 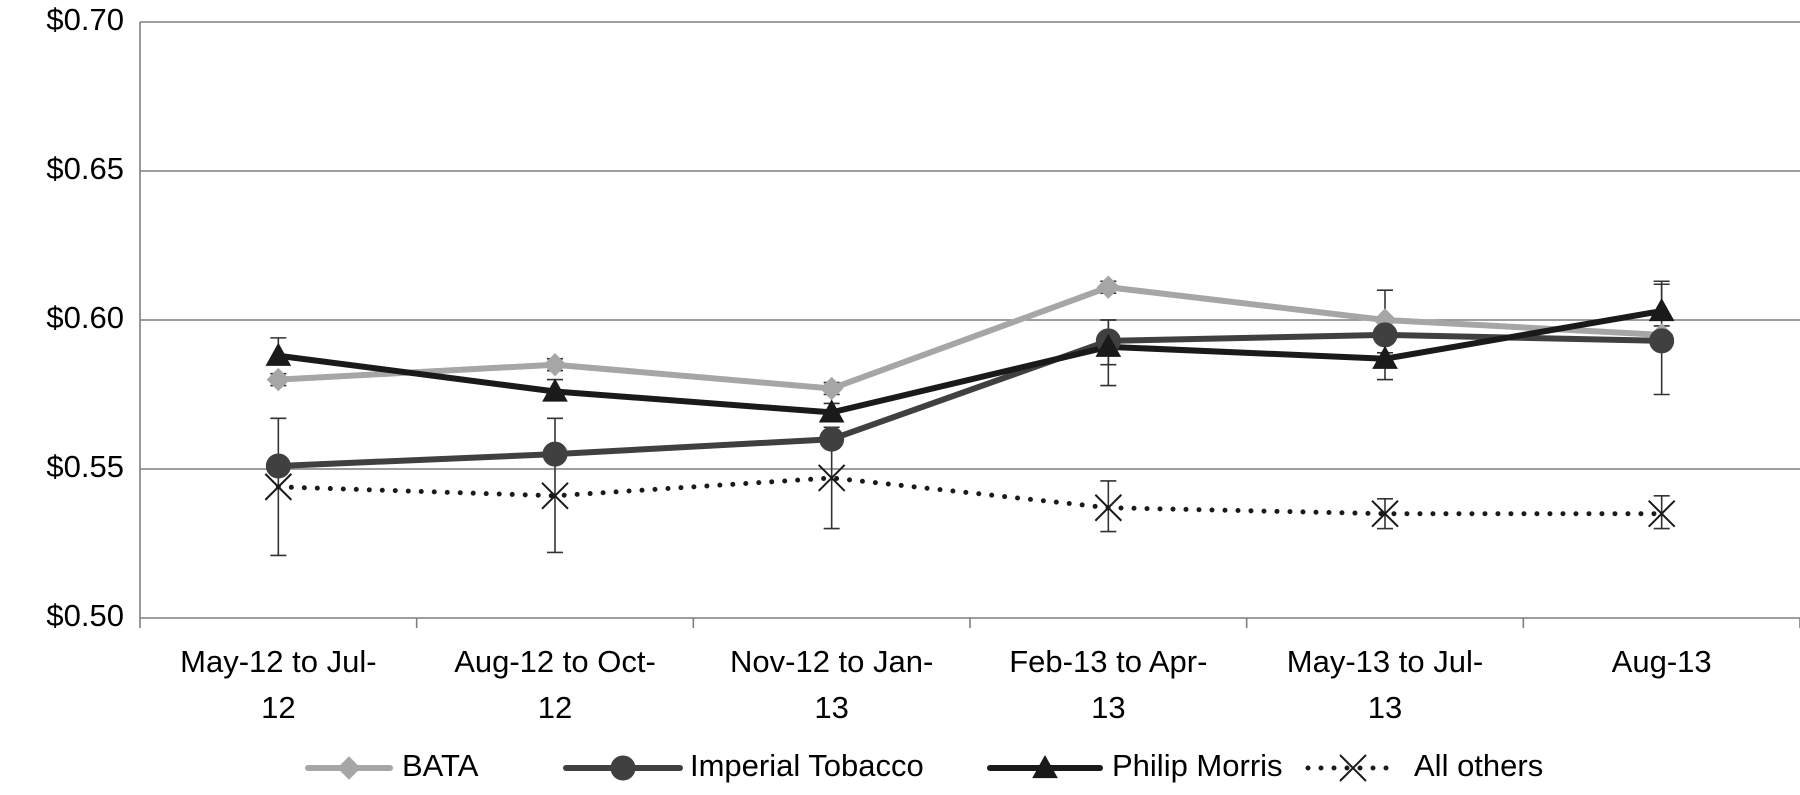 I want to click on y-tick-label: $0.70, so click(x=85, y=19).